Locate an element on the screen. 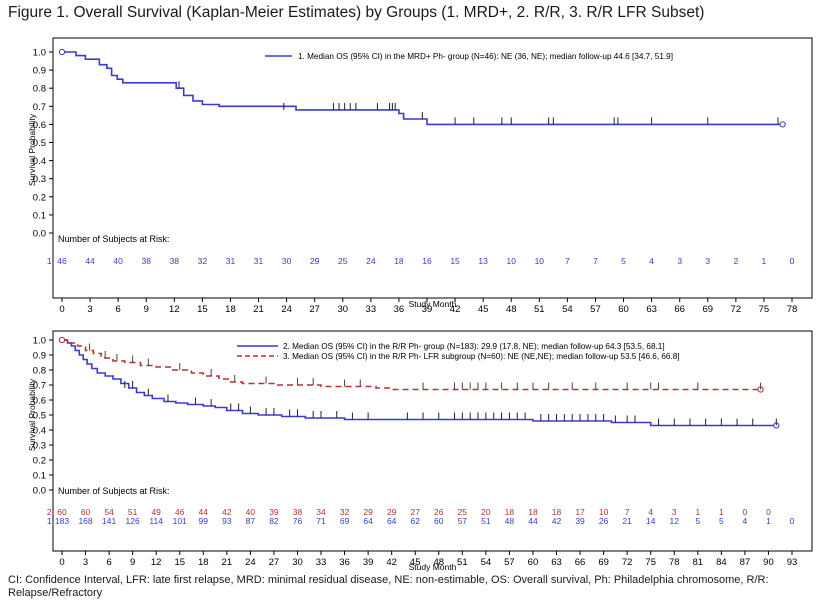 The width and height of the screenshot is (820, 610). risk-count: 25 is located at coordinates (463, 512).